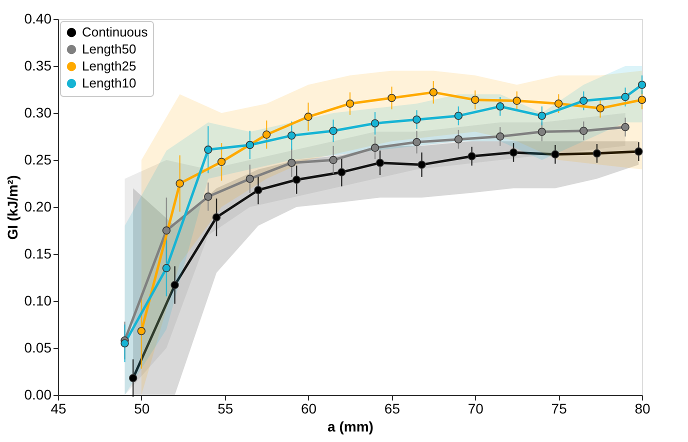  I want to click on y-tick-label: 0.20, so click(38, 206).